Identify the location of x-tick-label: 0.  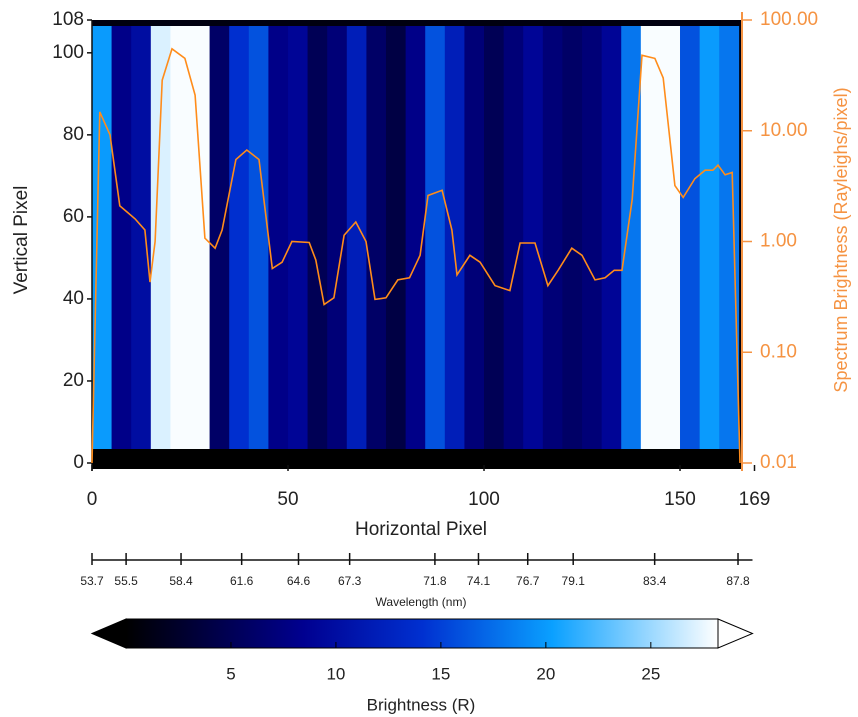
(92, 499).